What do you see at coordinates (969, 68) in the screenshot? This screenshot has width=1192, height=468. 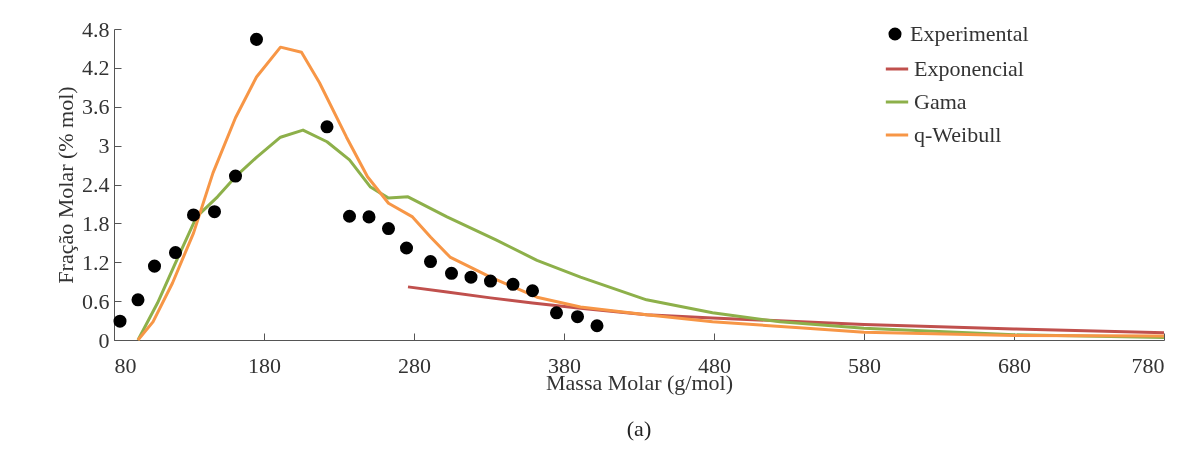 I see `legend-label: Exponencial` at bounding box center [969, 68].